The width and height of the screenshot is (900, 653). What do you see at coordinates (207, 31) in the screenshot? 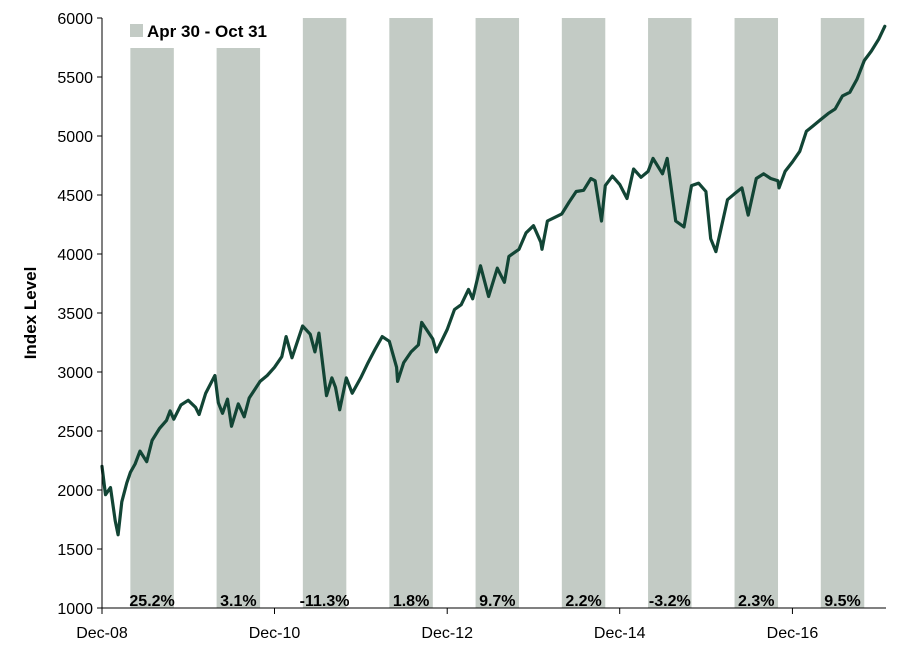
I see `legend-label: Apr 30 - Oct 31` at bounding box center [207, 31].